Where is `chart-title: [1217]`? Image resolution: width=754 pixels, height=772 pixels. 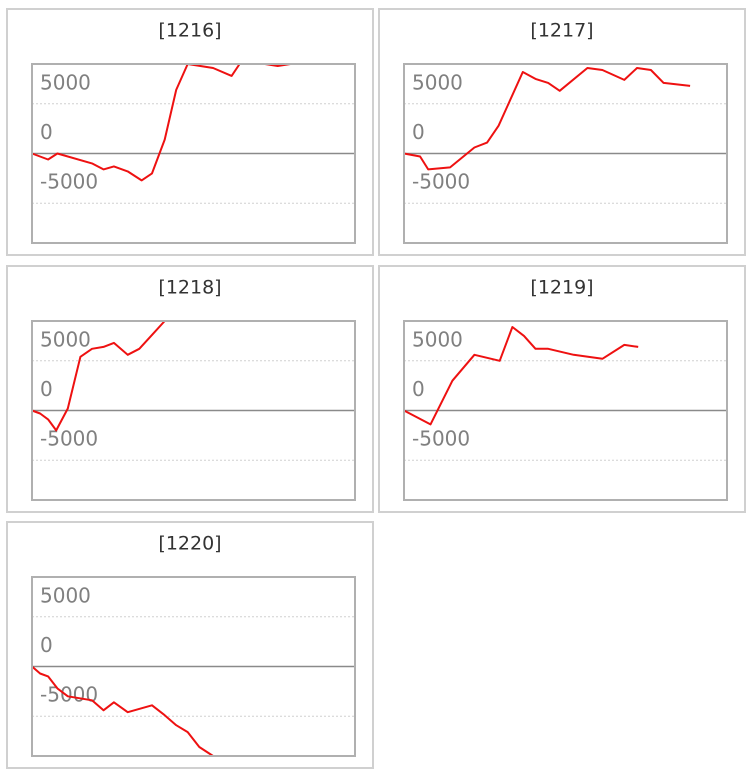 chart-title: [1217] is located at coordinates (561, 31).